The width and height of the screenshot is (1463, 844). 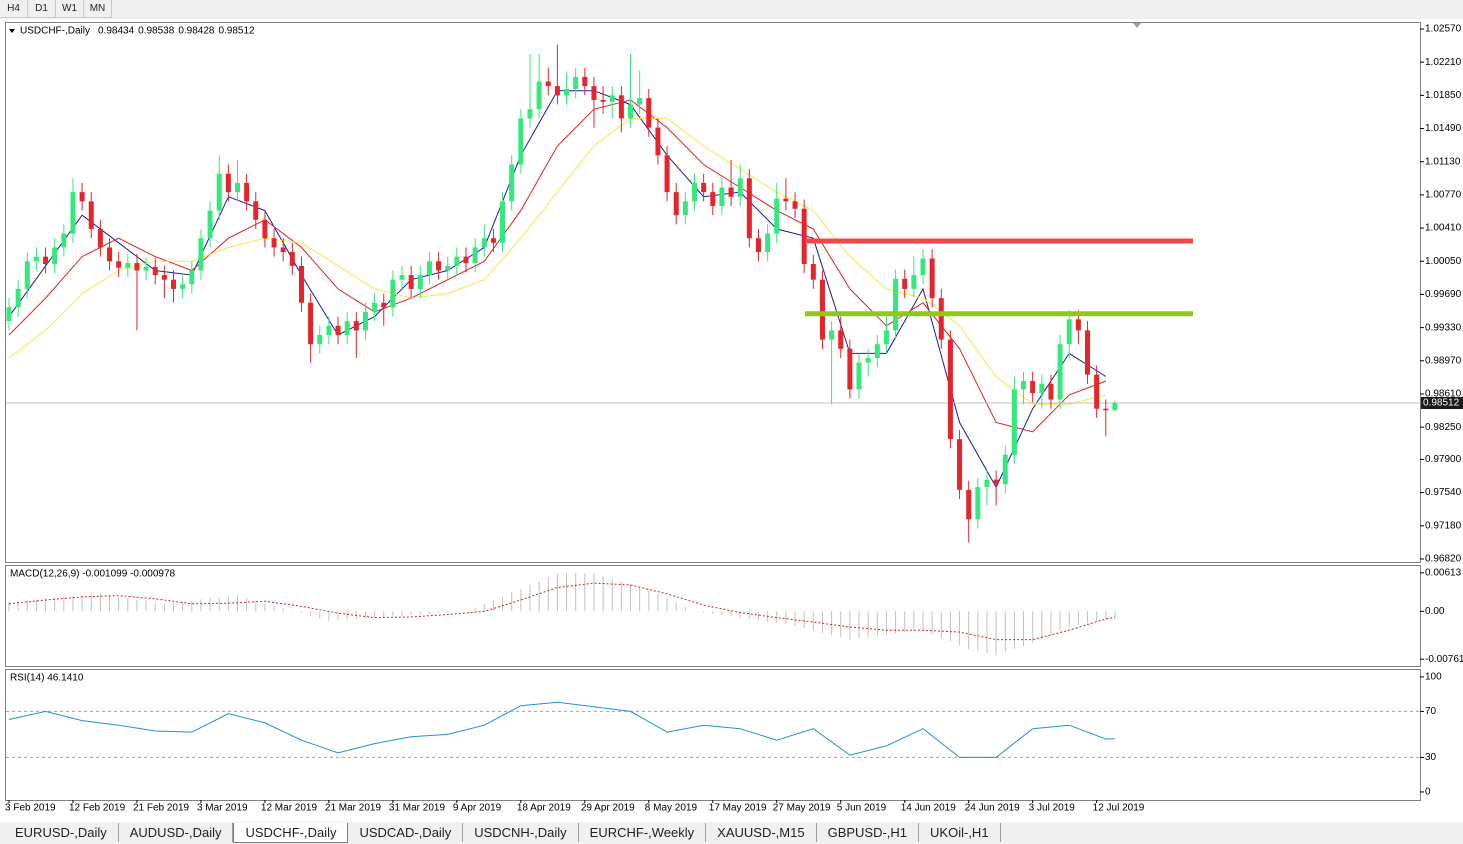 I want to click on timeframe-button: D1, so click(x=42, y=9).